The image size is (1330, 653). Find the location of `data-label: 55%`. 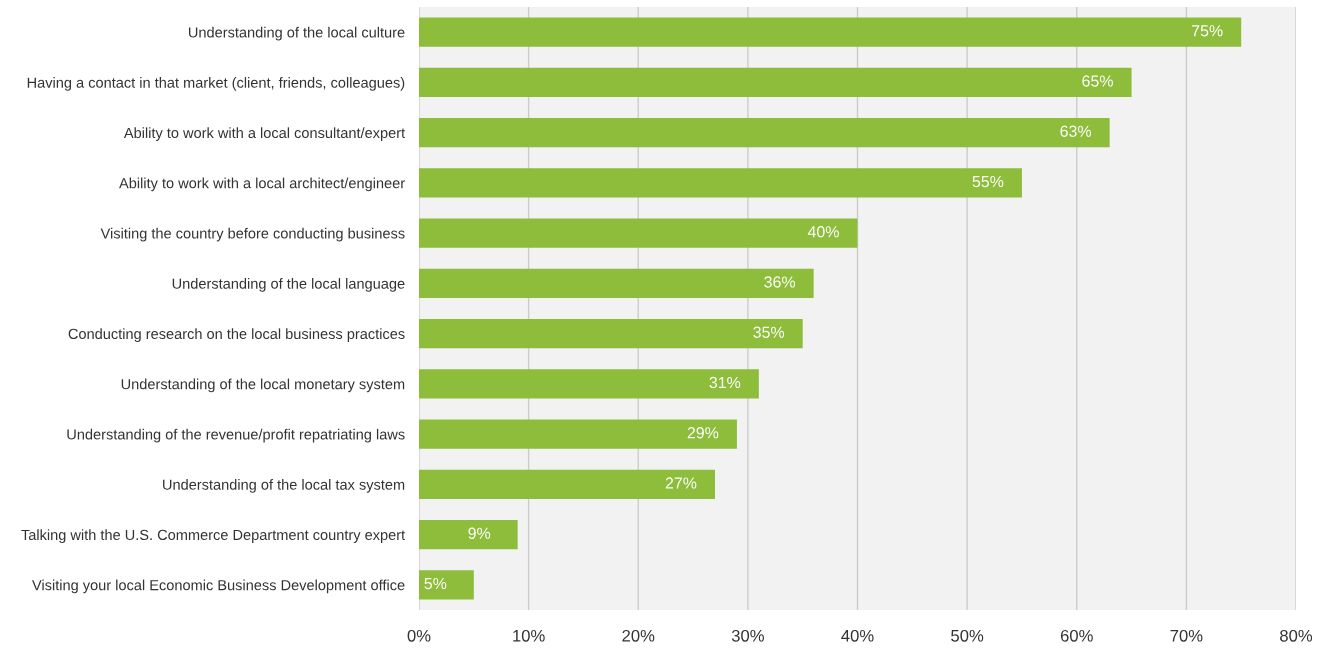

data-label: 55% is located at coordinates (988, 181).